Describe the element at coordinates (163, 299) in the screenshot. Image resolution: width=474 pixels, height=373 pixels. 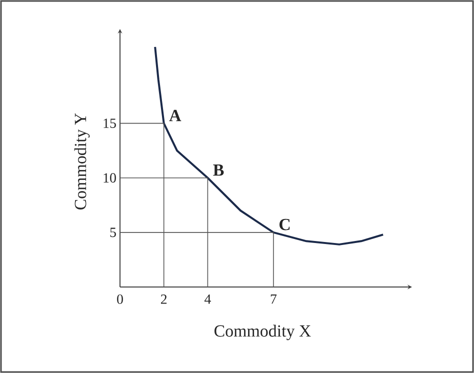
I see `x-tick-label: 2` at that location.